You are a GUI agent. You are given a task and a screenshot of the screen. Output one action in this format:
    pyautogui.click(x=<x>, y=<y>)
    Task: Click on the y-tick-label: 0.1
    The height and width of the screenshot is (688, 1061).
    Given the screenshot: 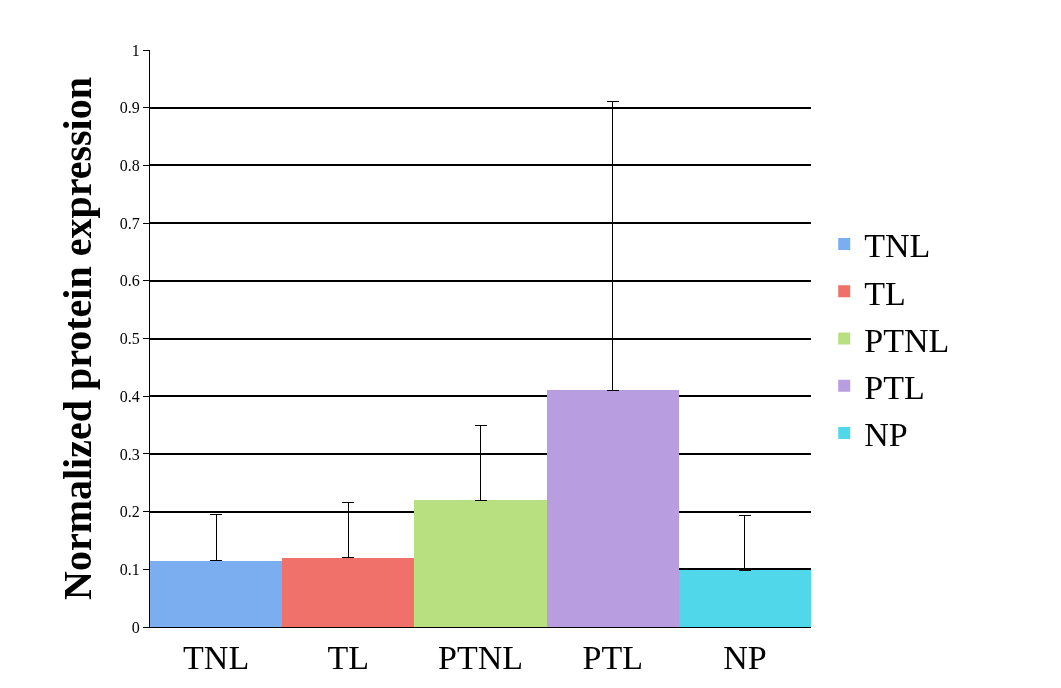 What is the action you would take?
    pyautogui.click(x=129, y=569)
    